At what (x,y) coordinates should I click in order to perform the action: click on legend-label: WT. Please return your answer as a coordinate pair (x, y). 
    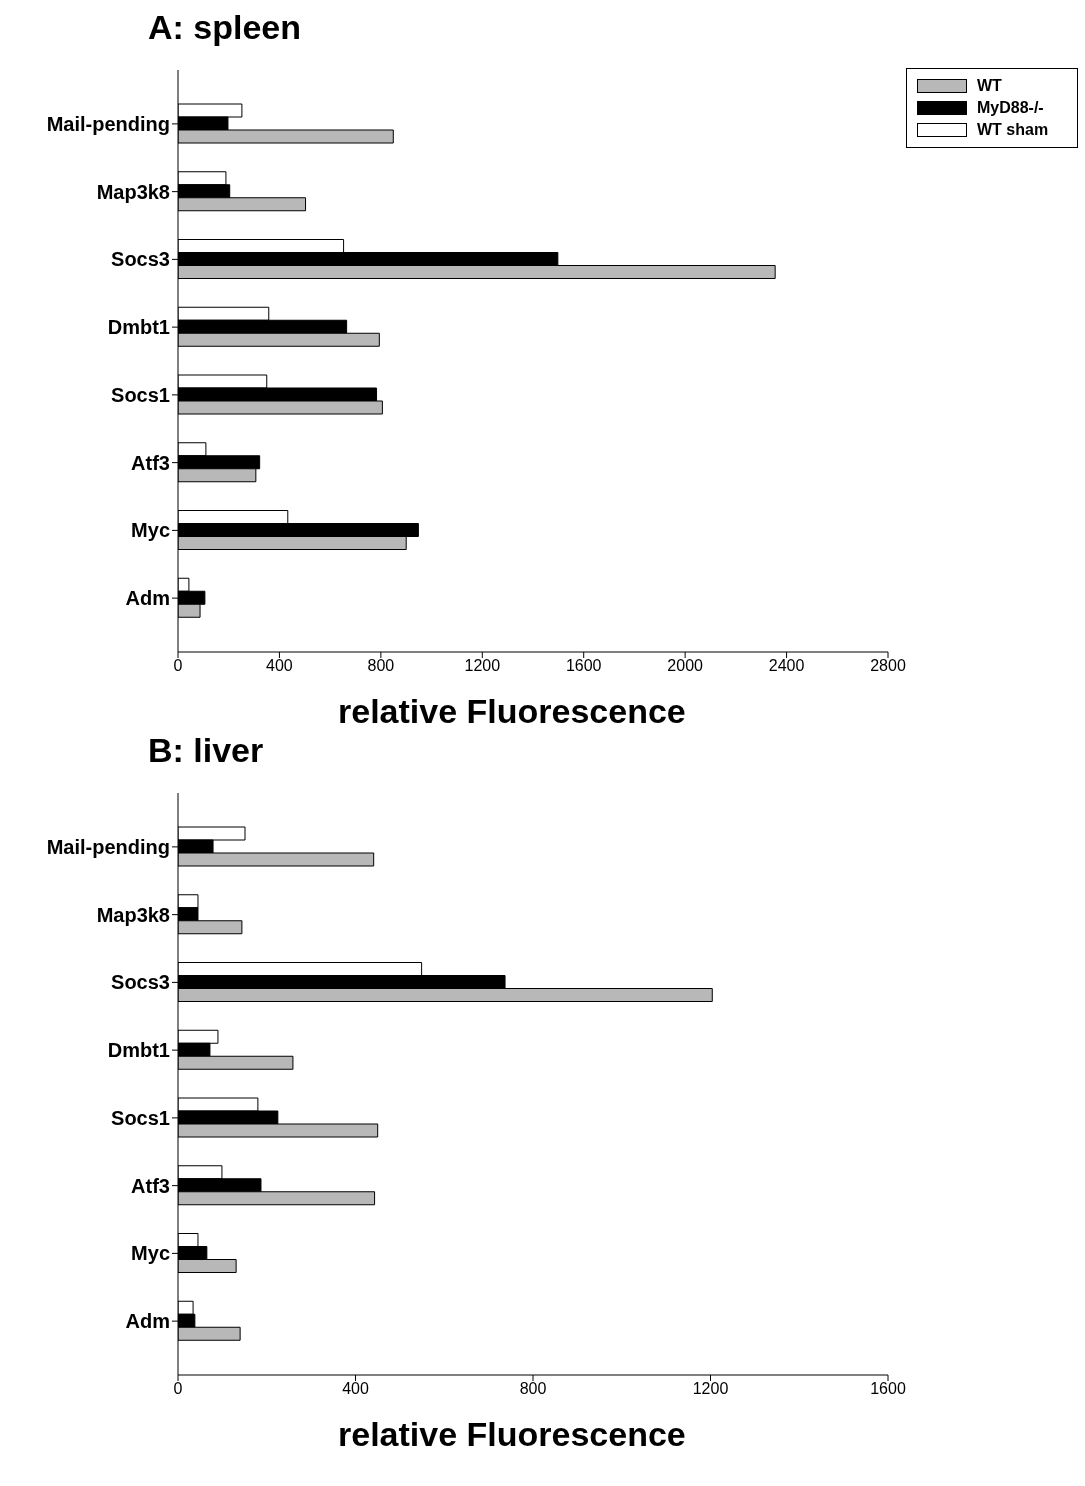
    Looking at the image, I should click on (989, 86).